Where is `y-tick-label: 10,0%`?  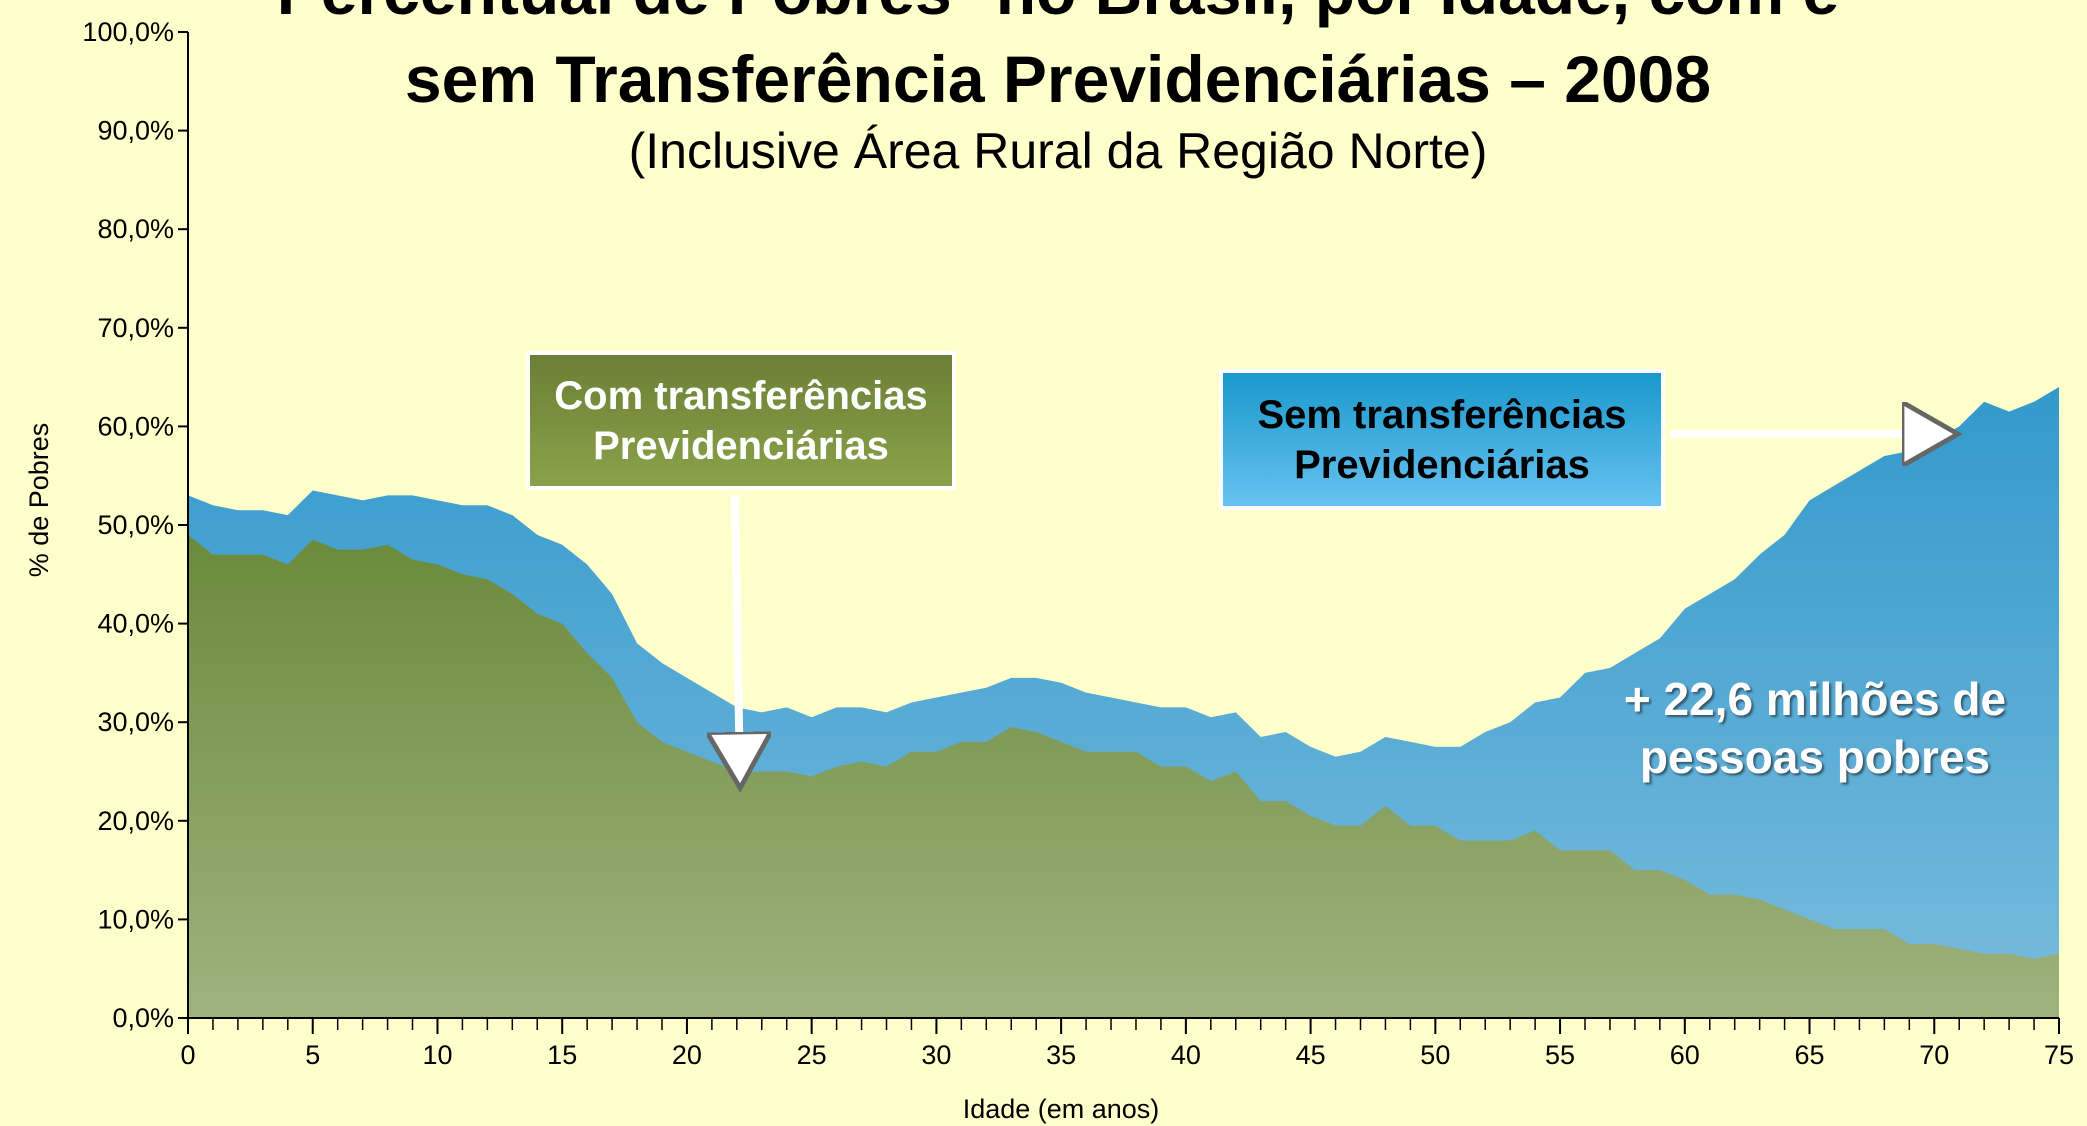
y-tick-label: 10,0% is located at coordinates (135, 919).